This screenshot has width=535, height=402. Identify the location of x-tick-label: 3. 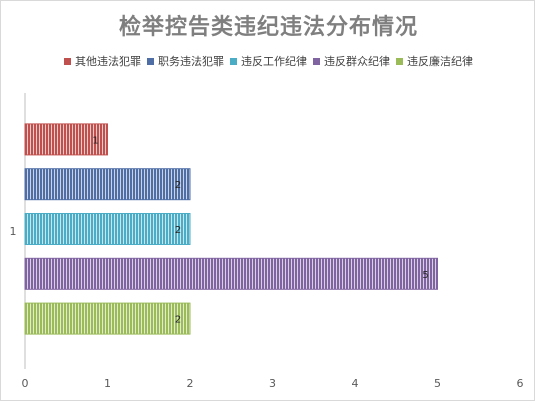
(272, 383).